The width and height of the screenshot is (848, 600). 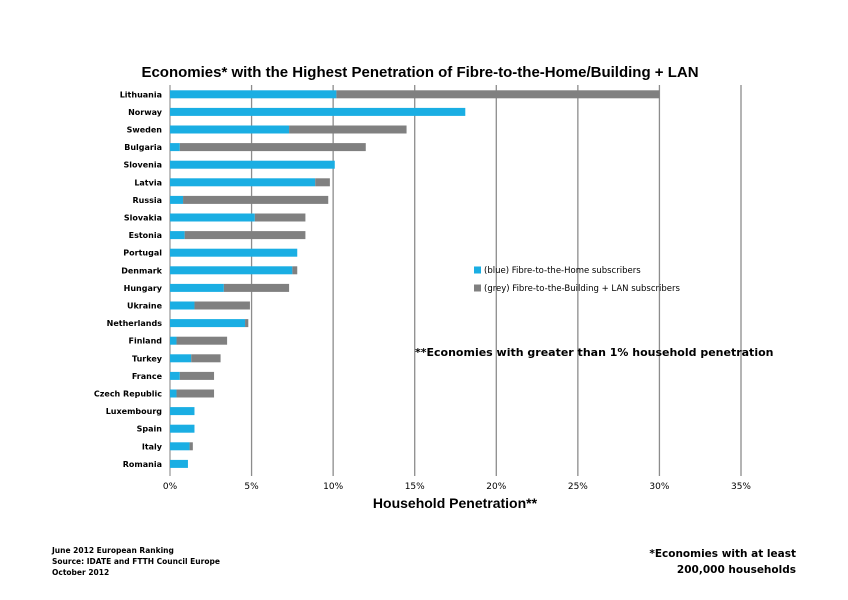 I want to click on category-label: Hungary, so click(x=143, y=288).